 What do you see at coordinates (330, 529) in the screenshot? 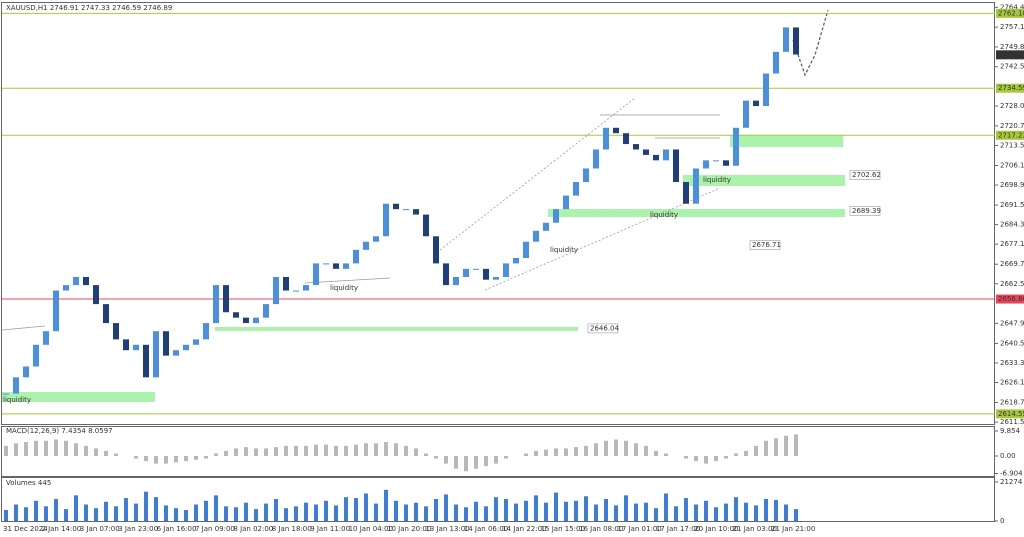
I see `x-tick-label: 9 Jan 11:00` at bounding box center [330, 529].